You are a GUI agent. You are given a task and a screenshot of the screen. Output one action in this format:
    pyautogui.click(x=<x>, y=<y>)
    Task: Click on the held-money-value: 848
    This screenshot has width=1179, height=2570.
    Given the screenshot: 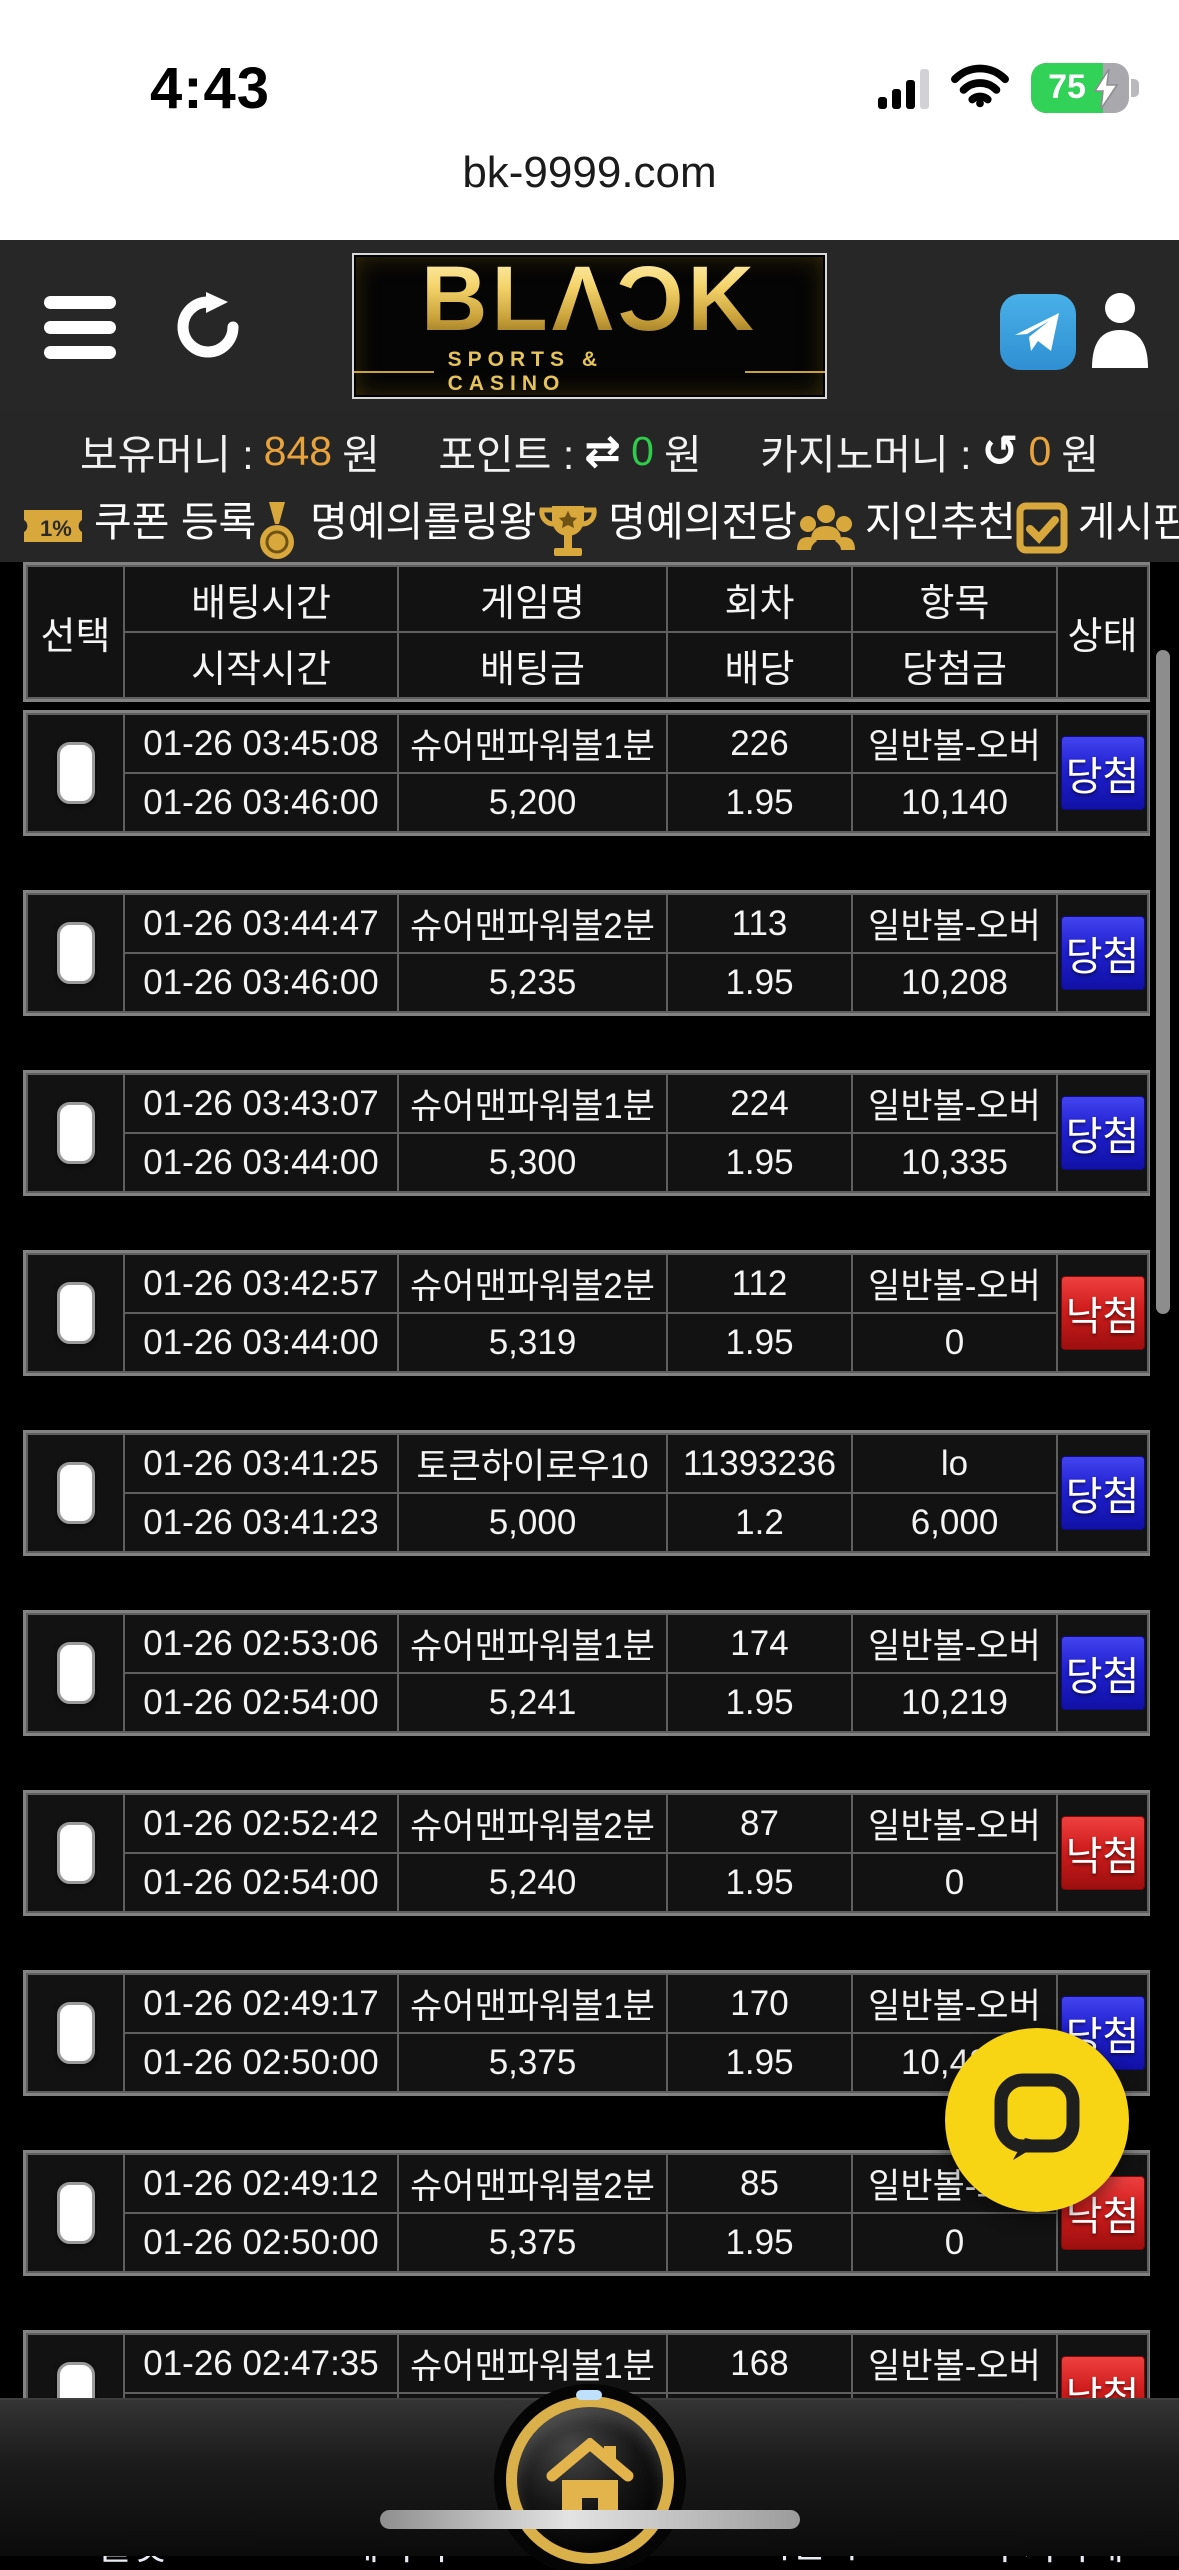 What is the action you would take?
    pyautogui.click(x=298, y=450)
    